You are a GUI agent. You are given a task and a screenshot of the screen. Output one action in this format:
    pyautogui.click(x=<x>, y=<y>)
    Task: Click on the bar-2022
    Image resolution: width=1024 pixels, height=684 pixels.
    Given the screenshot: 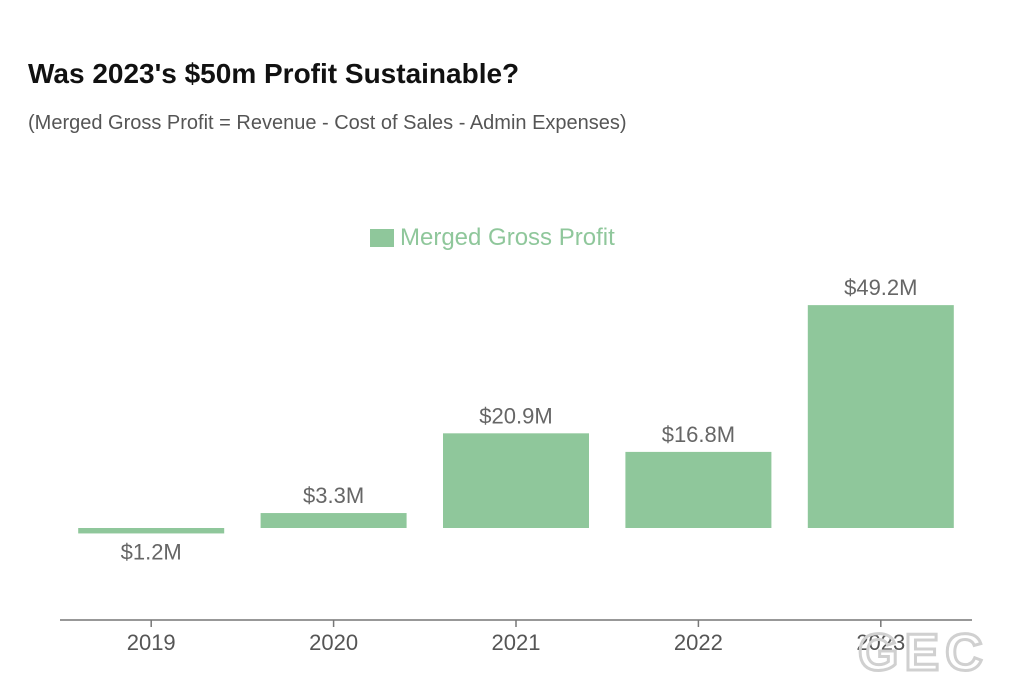 What is the action you would take?
    pyautogui.click(x=698, y=489)
    